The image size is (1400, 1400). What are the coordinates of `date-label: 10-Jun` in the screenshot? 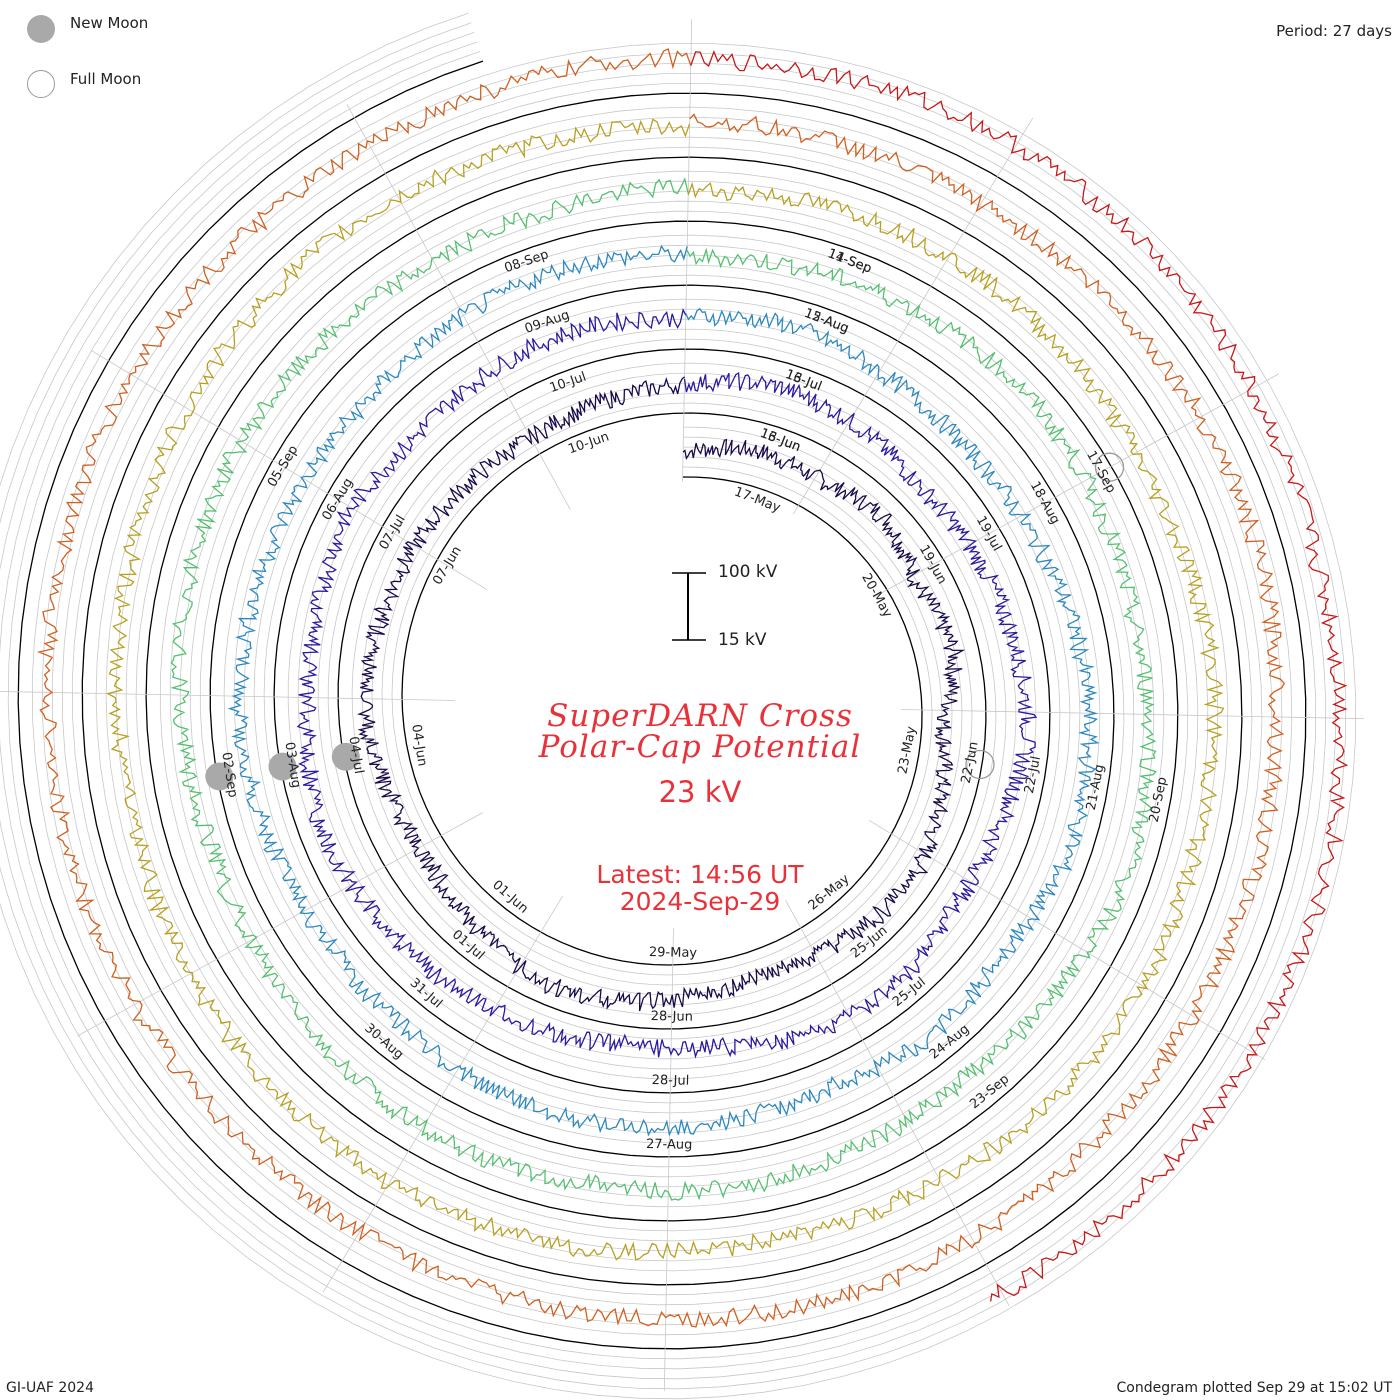 It's located at (588, 443).